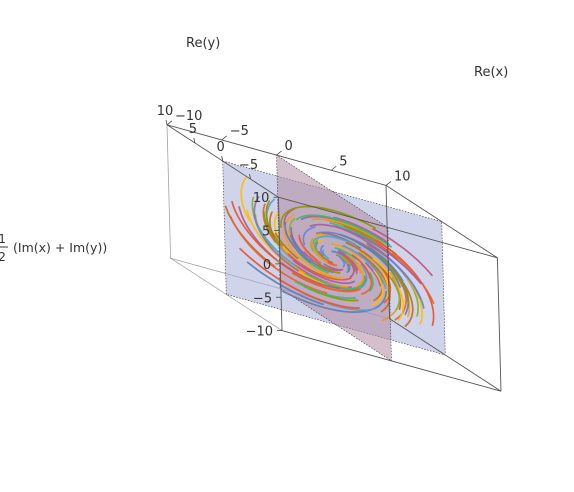 This screenshot has height=492, width=574. What do you see at coordinates (248, 165) in the screenshot?
I see `tick-y-0-label: −5` at bounding box center [248, 165].